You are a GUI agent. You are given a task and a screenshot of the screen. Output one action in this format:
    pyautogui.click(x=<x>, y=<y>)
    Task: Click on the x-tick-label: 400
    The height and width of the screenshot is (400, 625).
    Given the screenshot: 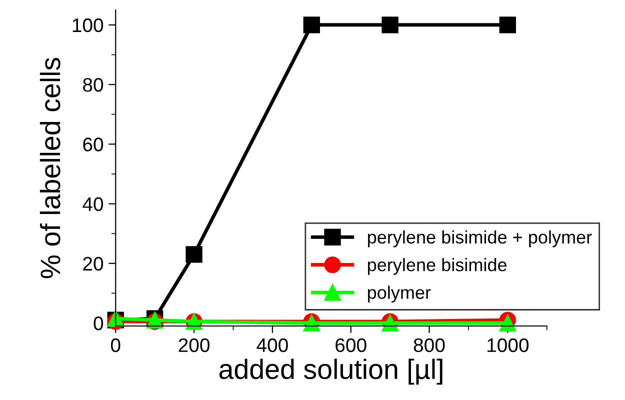 What is the action you would take?
    pyautogui.click(x=272, y=345)
    